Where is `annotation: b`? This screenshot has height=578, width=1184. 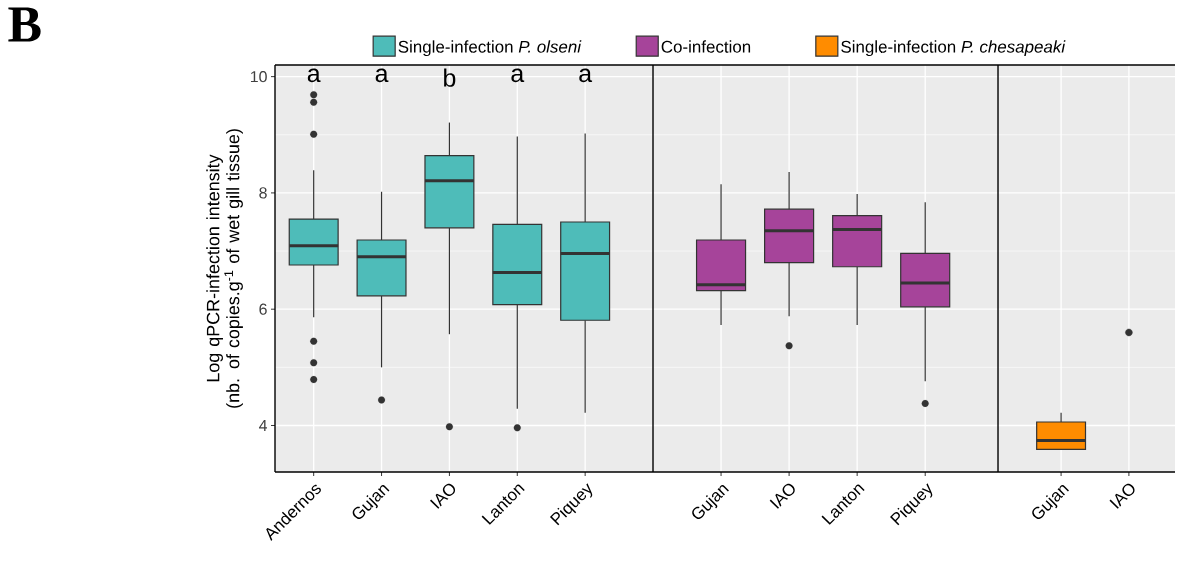 annotation: b is located at coordinates (450, 77).